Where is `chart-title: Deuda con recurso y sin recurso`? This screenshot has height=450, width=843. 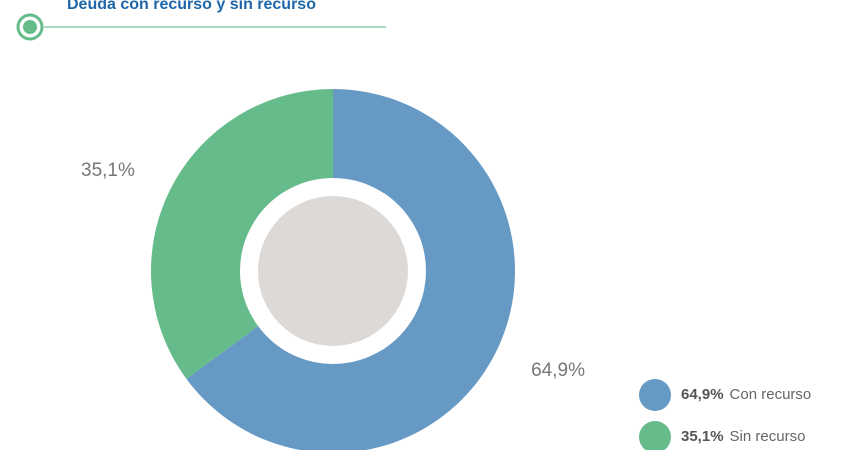 chart-title: Deuda con recurso y sin recurso is located at coordinates (191, 6).